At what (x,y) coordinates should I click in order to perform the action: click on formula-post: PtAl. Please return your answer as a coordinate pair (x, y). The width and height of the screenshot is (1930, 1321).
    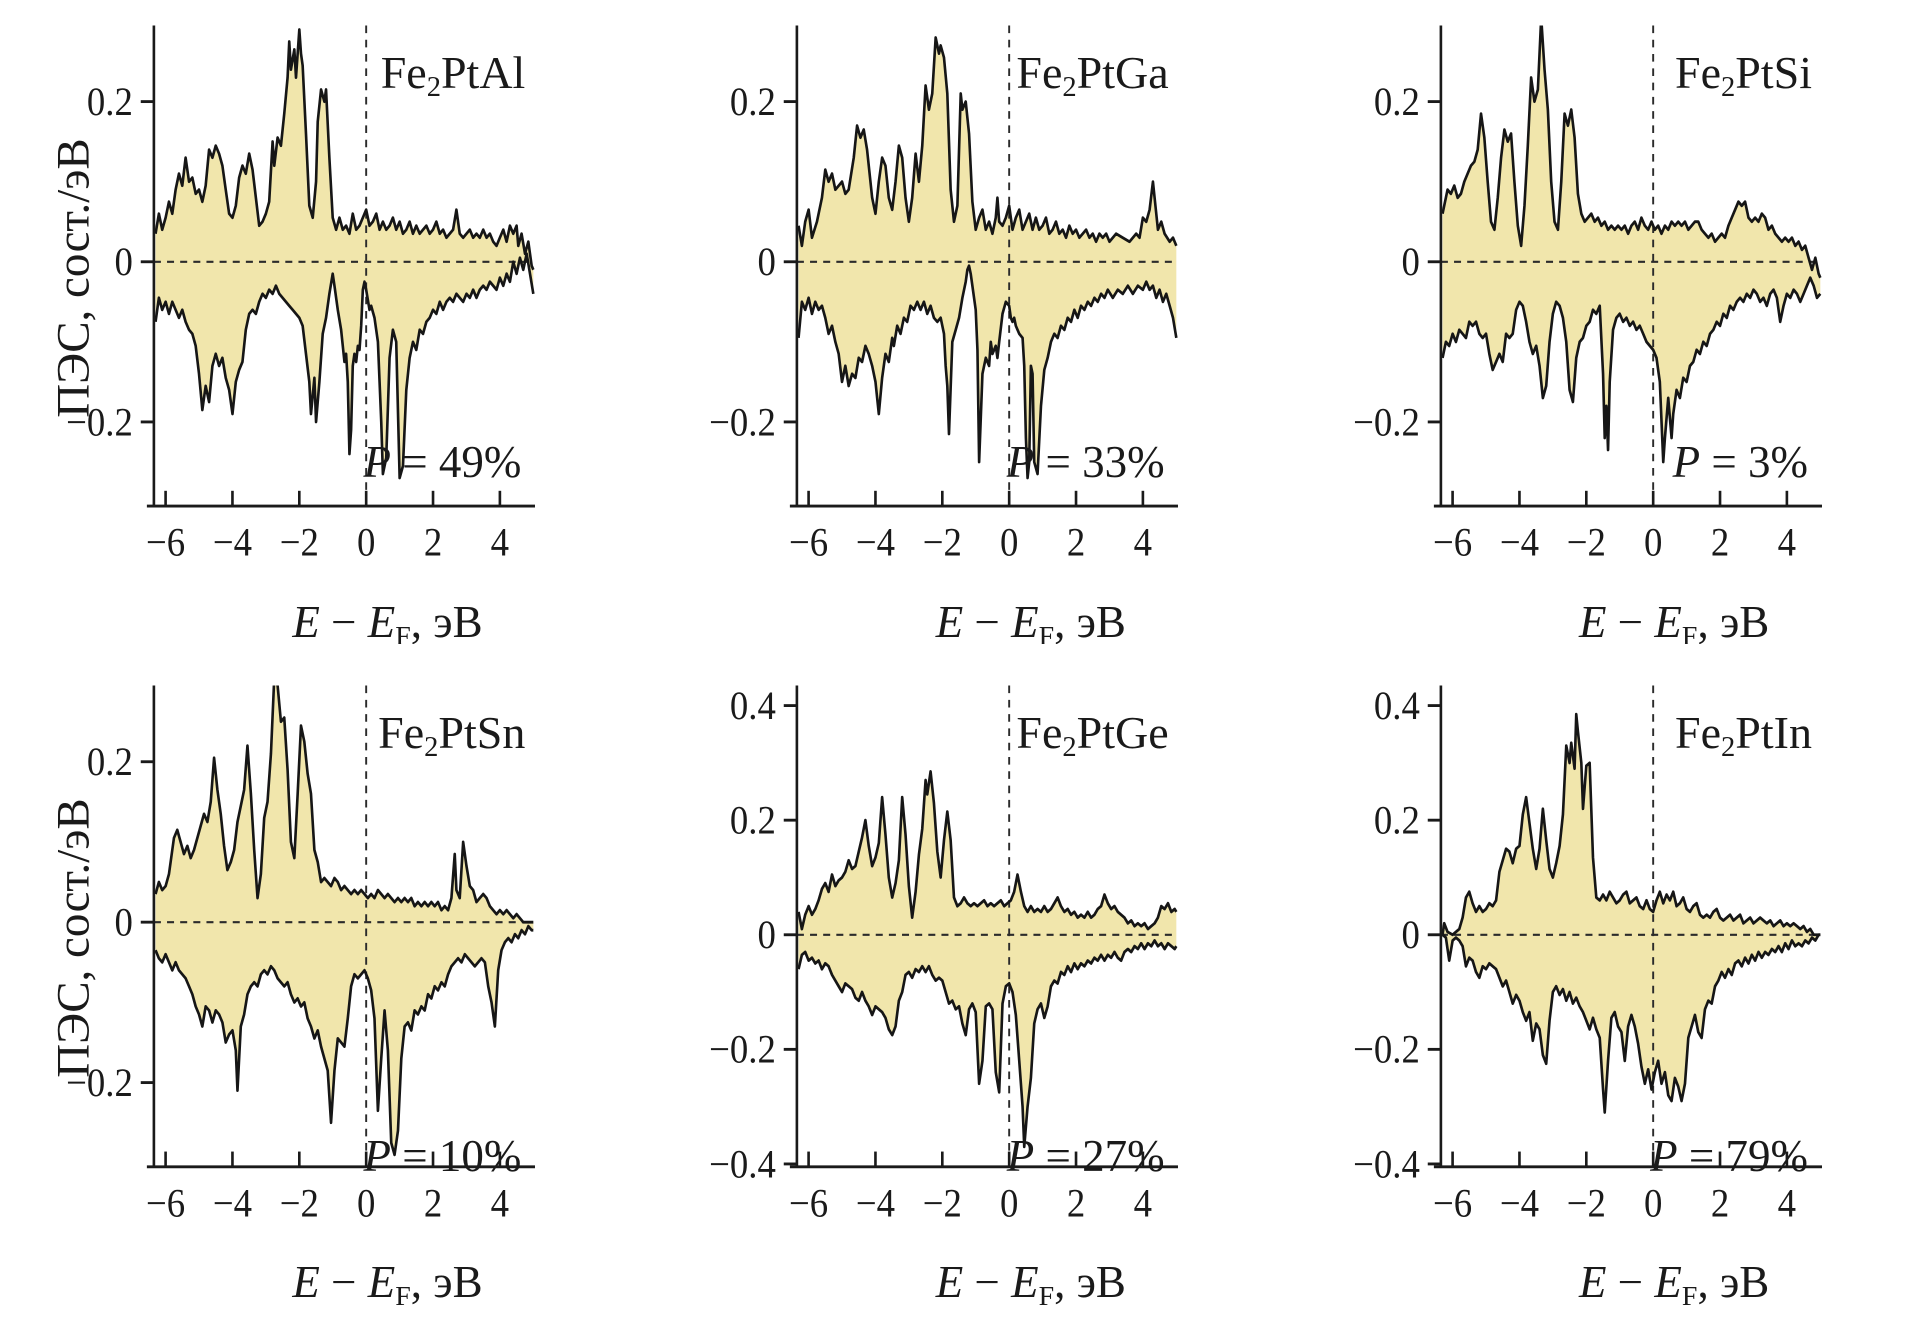
    Looking at the image, I should click on (483, 72).